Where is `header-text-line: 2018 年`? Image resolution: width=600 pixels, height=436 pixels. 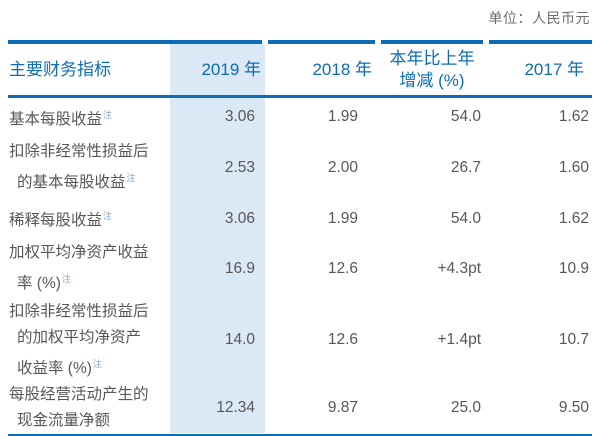 header-text-line: 2018 年 is located at coordinates (342, 69).